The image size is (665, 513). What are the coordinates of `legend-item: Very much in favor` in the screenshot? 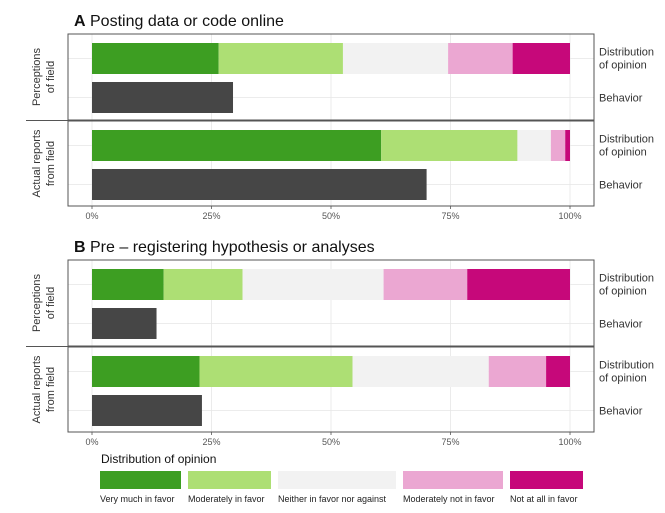 It's located at (140, 487).